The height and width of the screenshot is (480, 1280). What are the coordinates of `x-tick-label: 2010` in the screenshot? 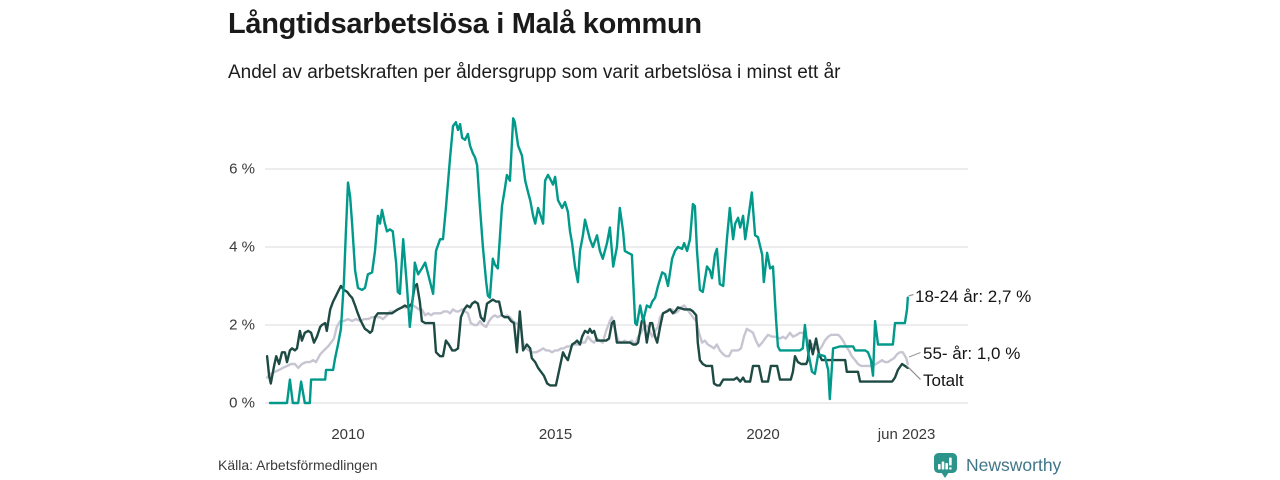 It's located at (348, 434).